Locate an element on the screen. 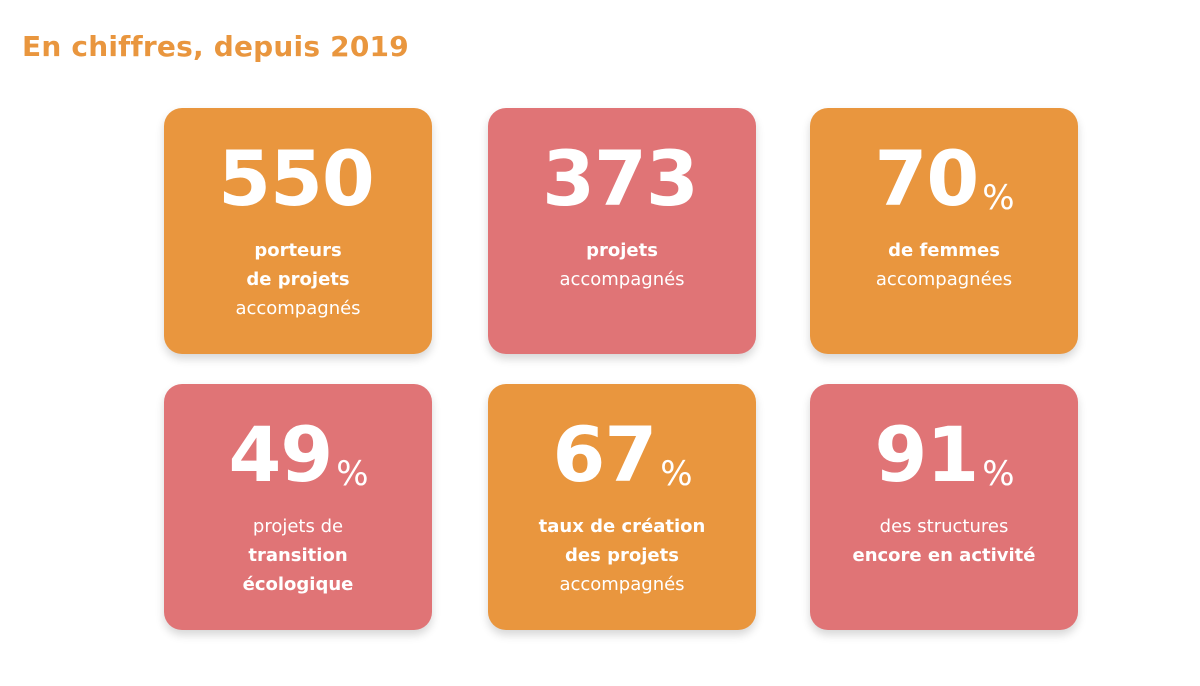 The height and width of the screenshot is (686, 1200). stat-value: 70% is located at coordinates (944, 179).